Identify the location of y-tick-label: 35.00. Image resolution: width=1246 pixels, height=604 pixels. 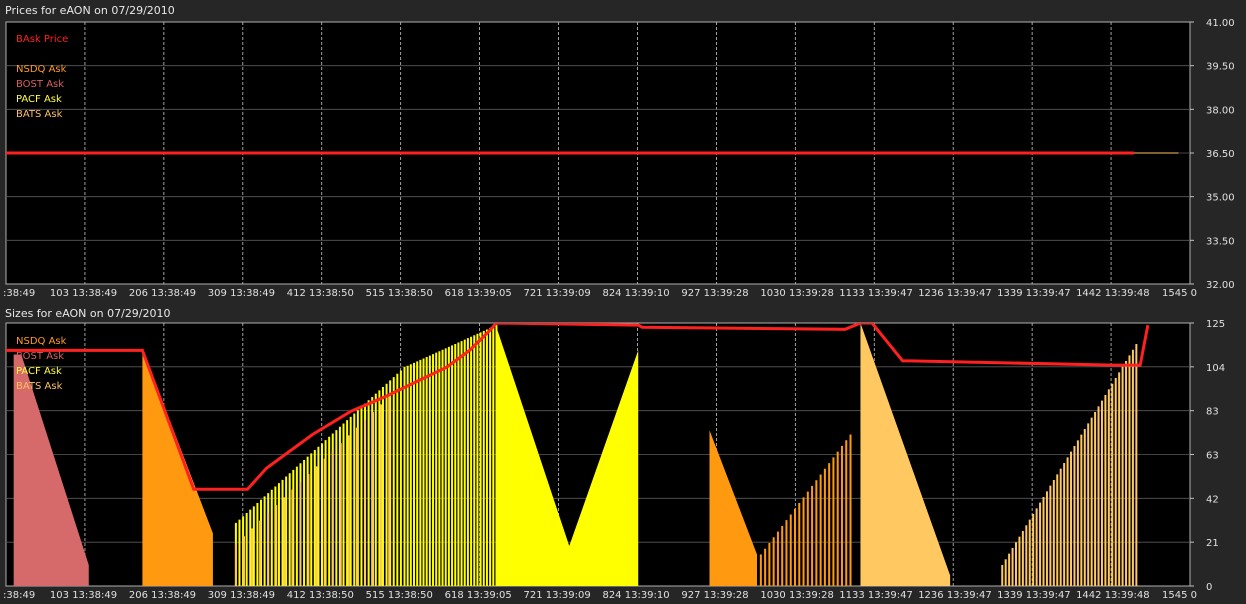
(1220, 198).